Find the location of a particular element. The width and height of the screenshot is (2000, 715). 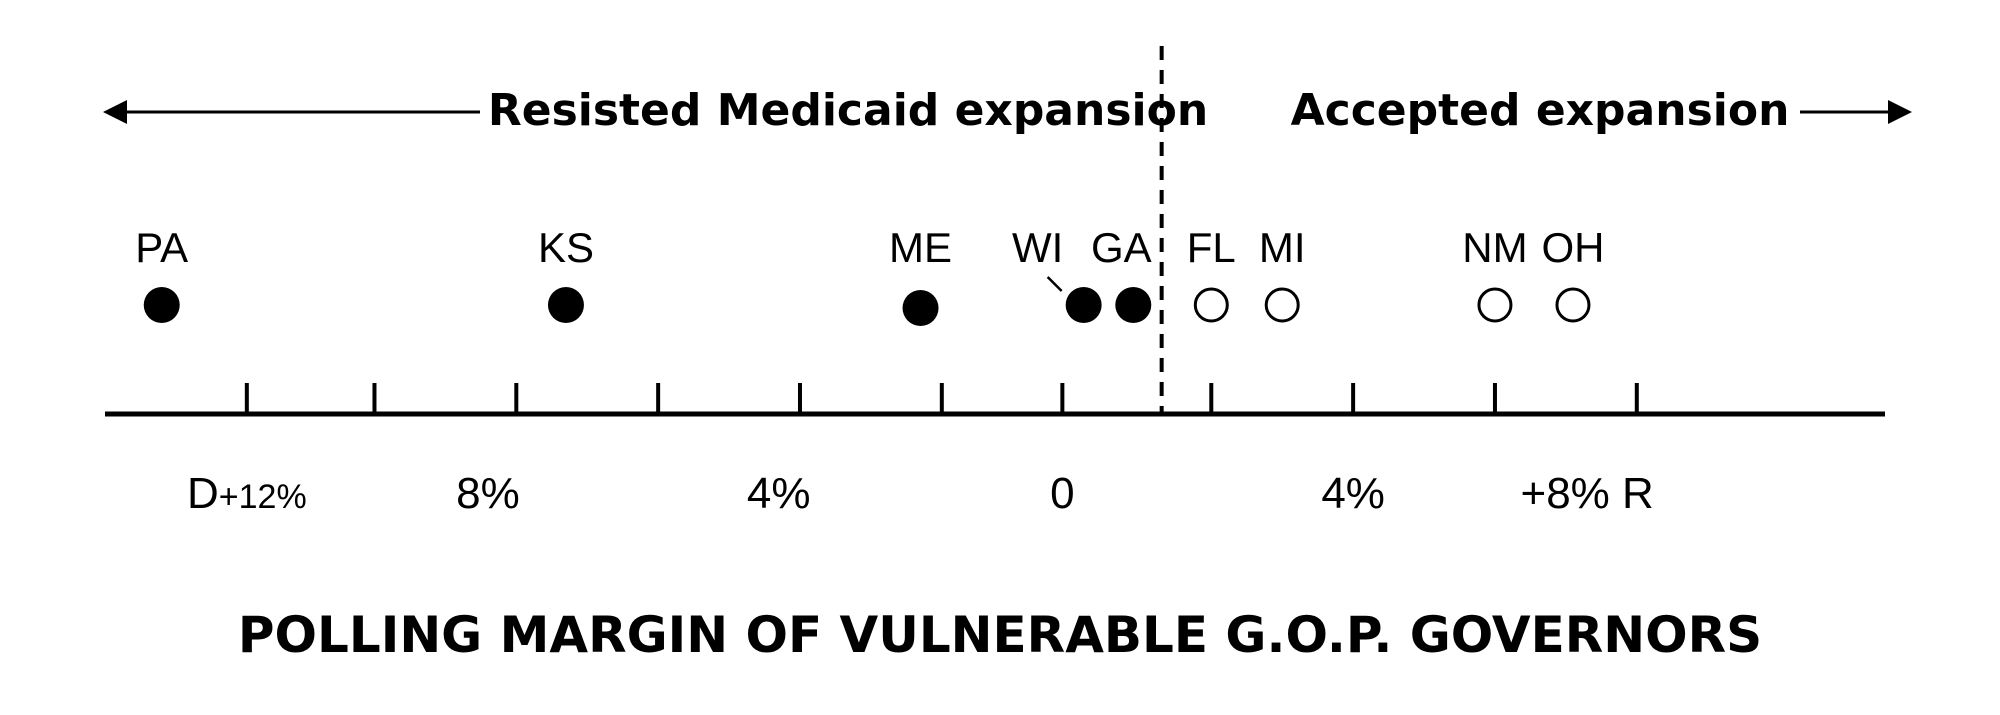

x-axis-ticks is located at coordinates (941, 398).